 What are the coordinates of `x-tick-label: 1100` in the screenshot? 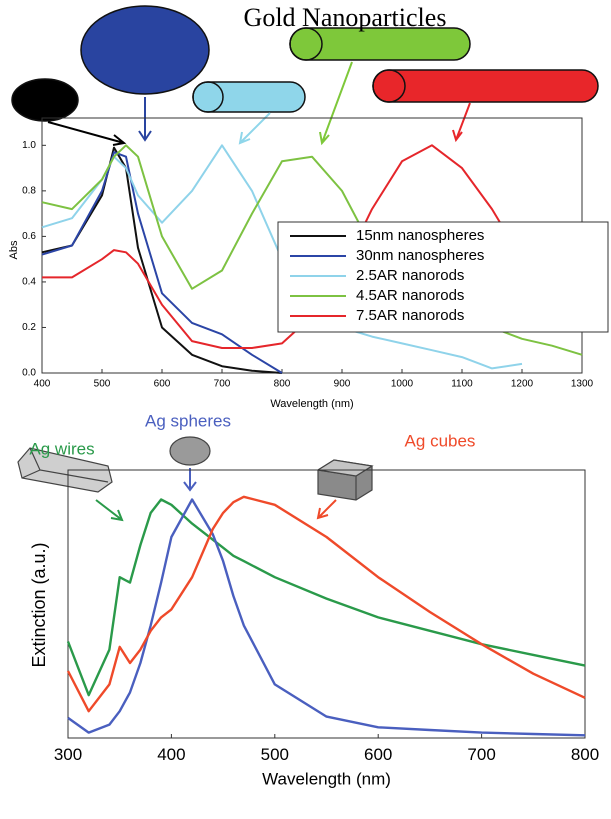 It's located at (462, 384).